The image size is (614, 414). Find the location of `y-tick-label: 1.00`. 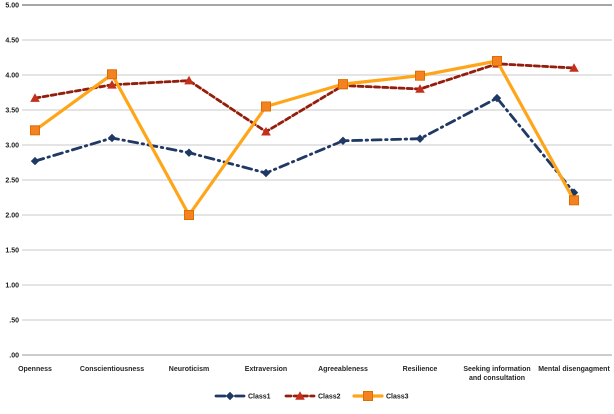

y-tick-label: 1.00 is located at coordinates (12, 286).